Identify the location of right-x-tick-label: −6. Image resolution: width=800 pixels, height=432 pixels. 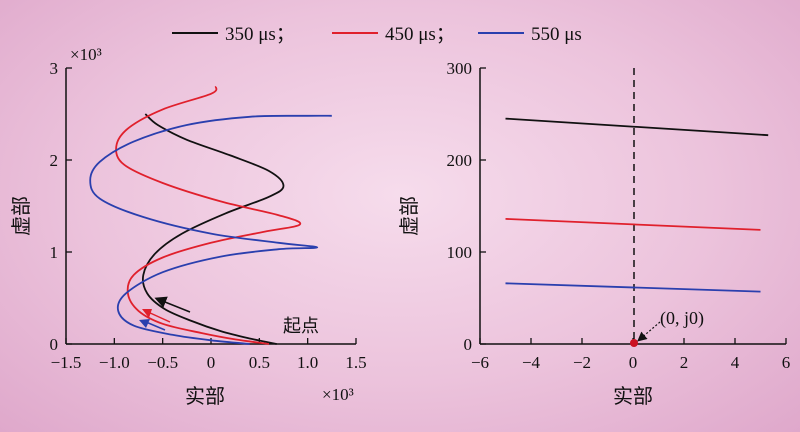
(480, 362).